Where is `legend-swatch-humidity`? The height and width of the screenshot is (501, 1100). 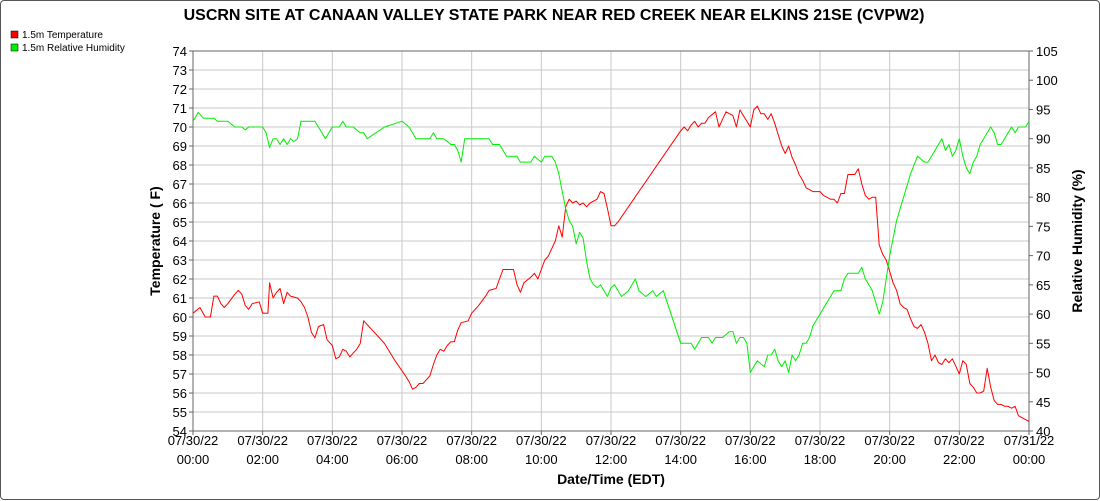 legend-swatch-humidity is located at coordinates (14, 47).